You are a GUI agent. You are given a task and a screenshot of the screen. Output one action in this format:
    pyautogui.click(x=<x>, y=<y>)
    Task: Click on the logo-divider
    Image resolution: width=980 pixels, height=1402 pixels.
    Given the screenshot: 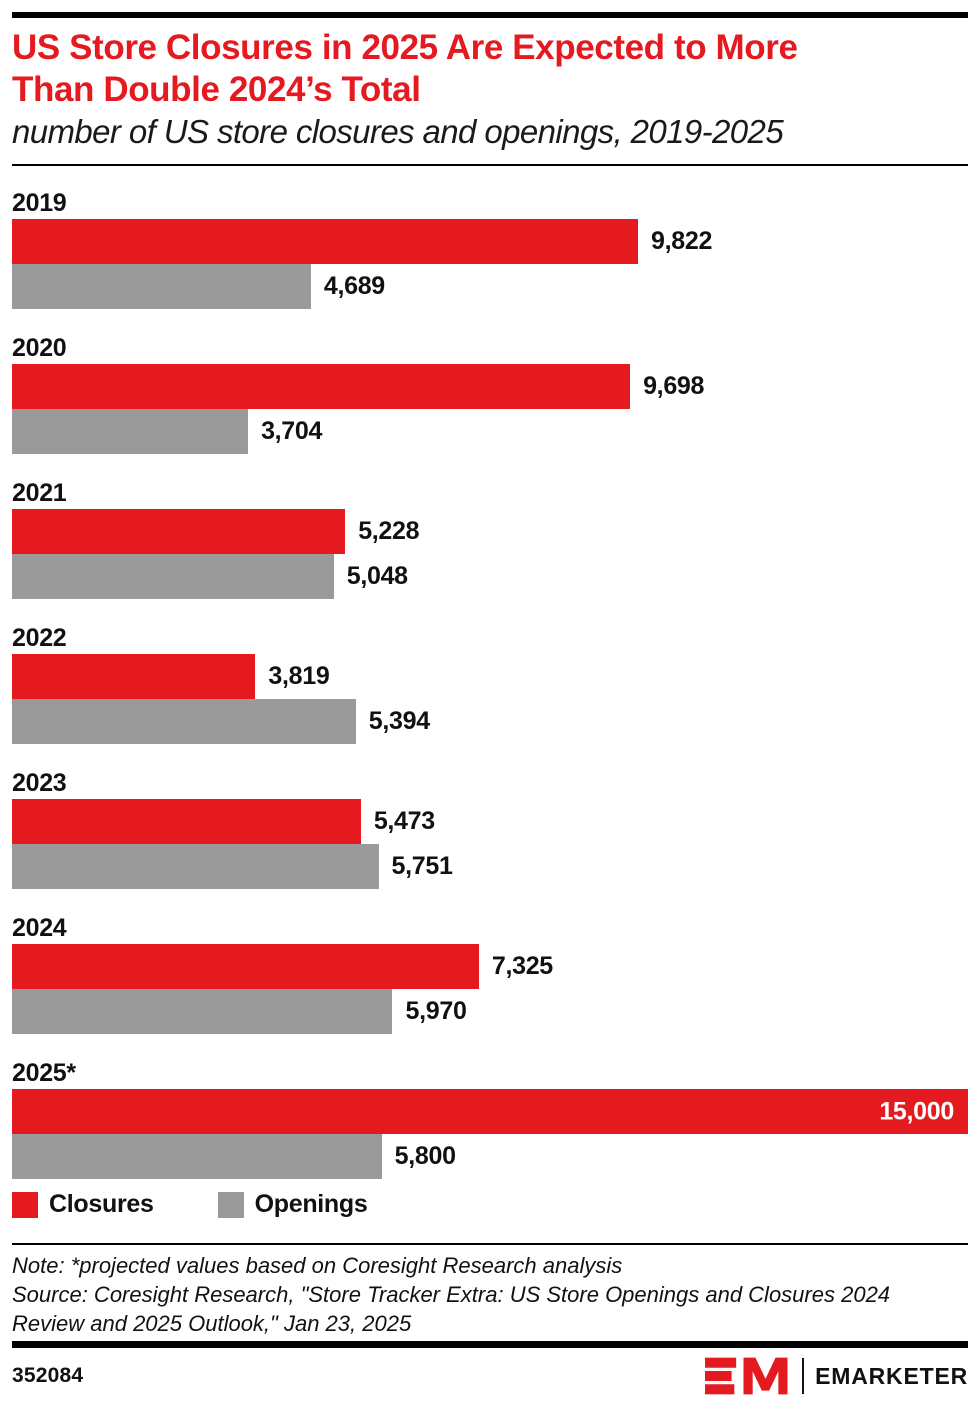 What is the action you would take?
    pyautogui.click(x=803, y=1376)
    